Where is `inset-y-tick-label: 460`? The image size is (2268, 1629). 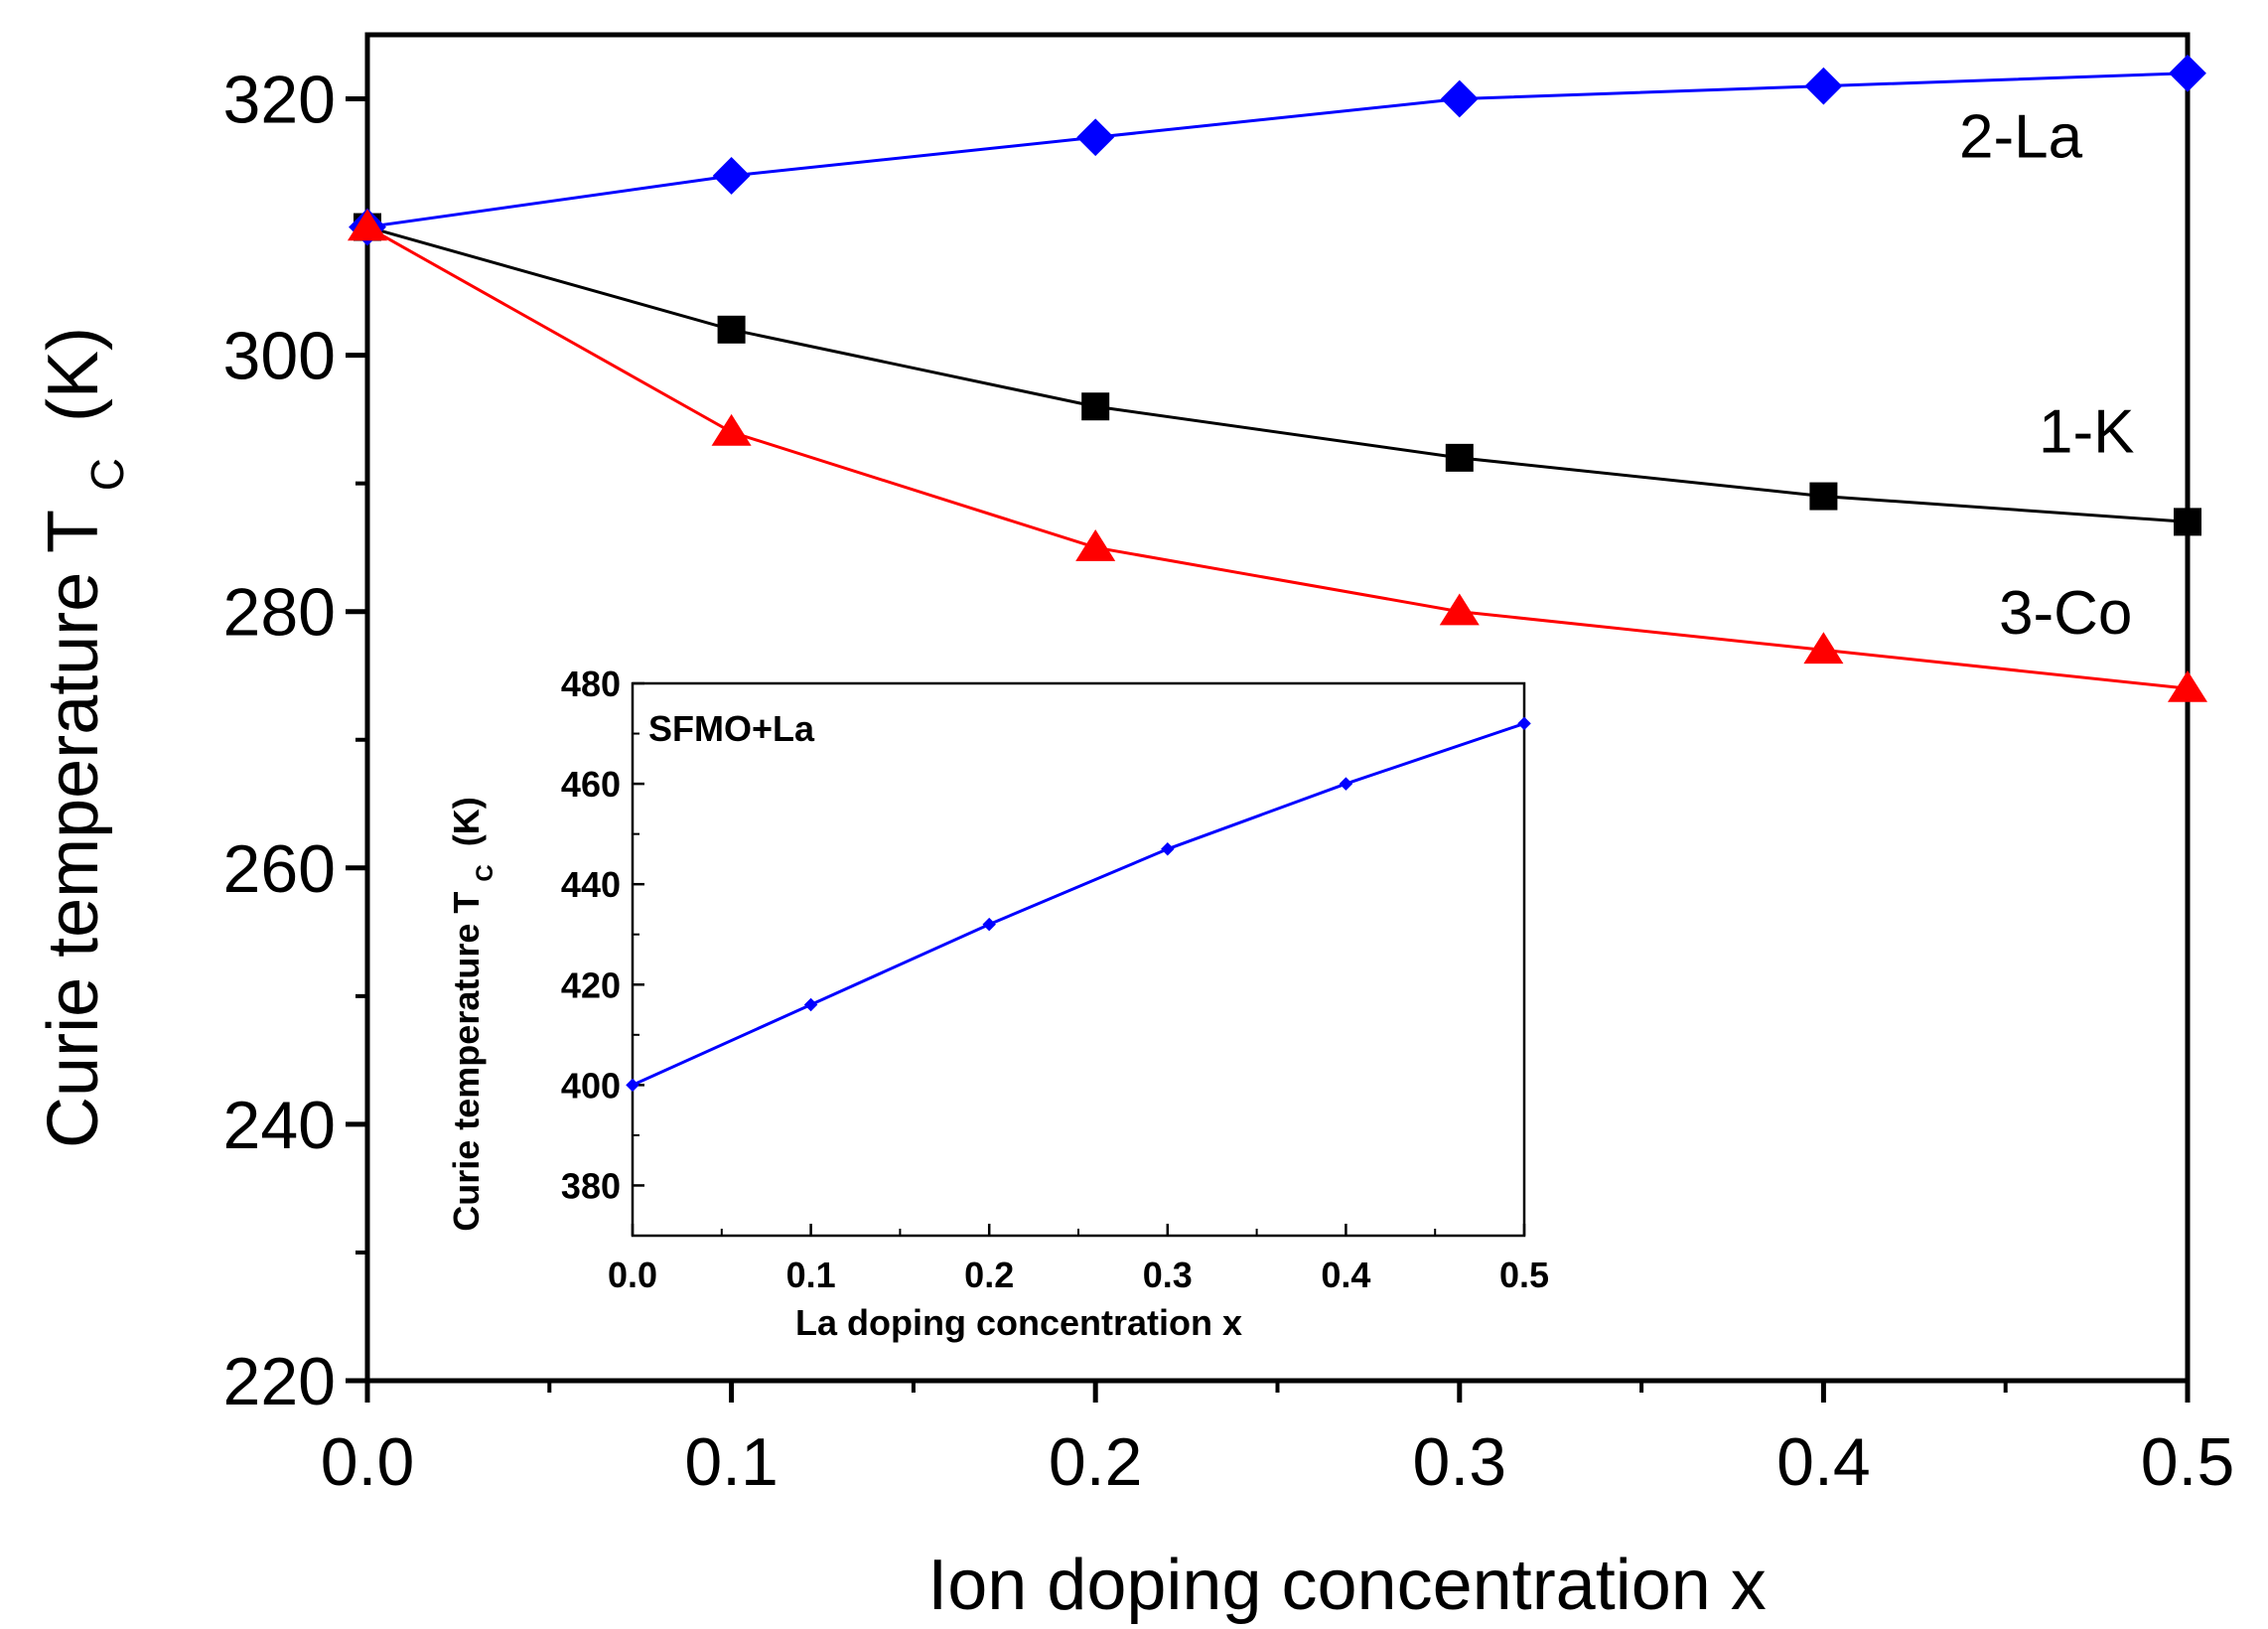 inset-y-tick-label: 460 is located at coordinates (591, 784).